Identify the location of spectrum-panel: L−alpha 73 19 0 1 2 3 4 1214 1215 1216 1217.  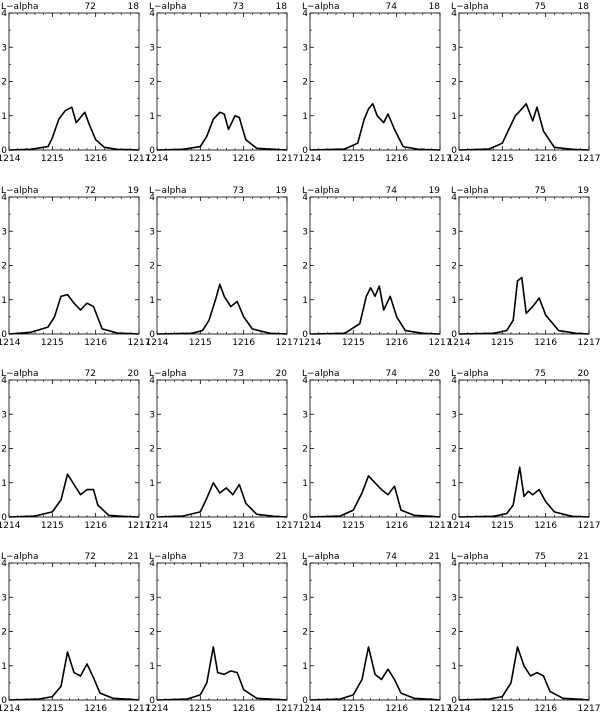
(222, 267).